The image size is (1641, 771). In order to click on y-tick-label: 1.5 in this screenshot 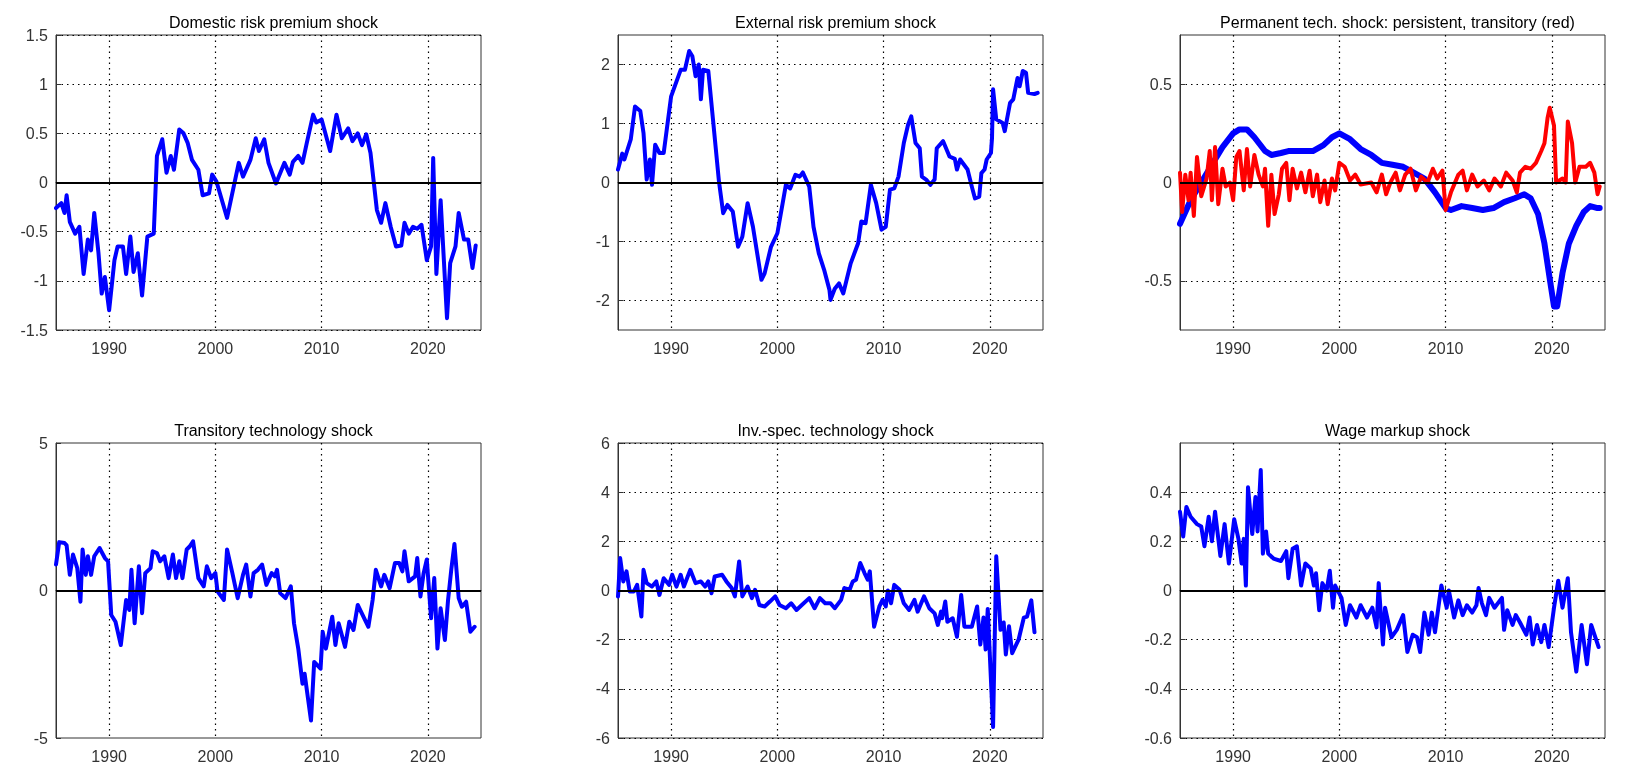, I will do `click(37, 35)`.